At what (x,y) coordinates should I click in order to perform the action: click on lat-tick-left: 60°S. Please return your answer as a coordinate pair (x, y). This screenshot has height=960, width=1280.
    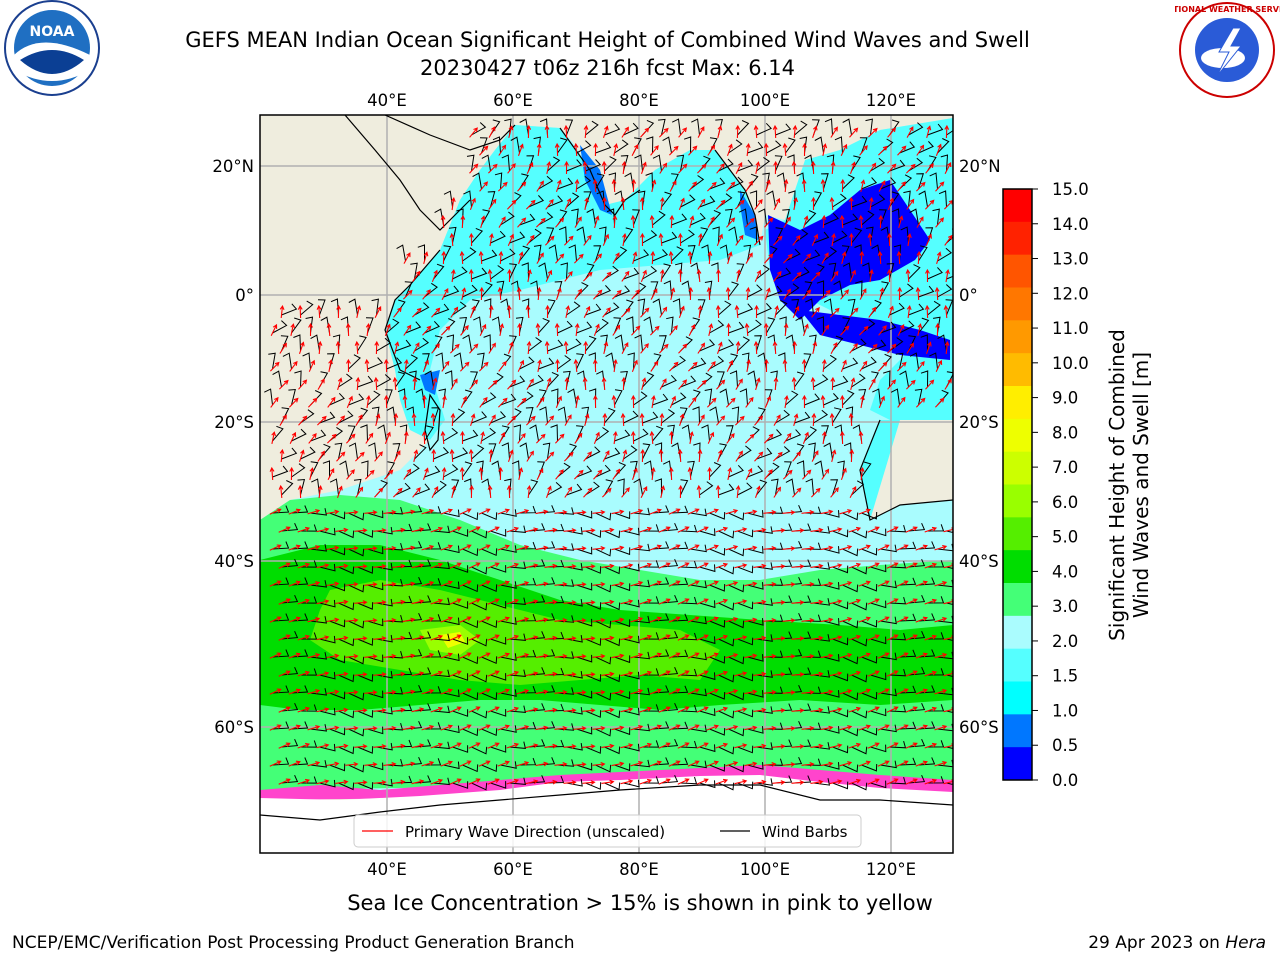
    Looking at the image, I should click on (234, 727).